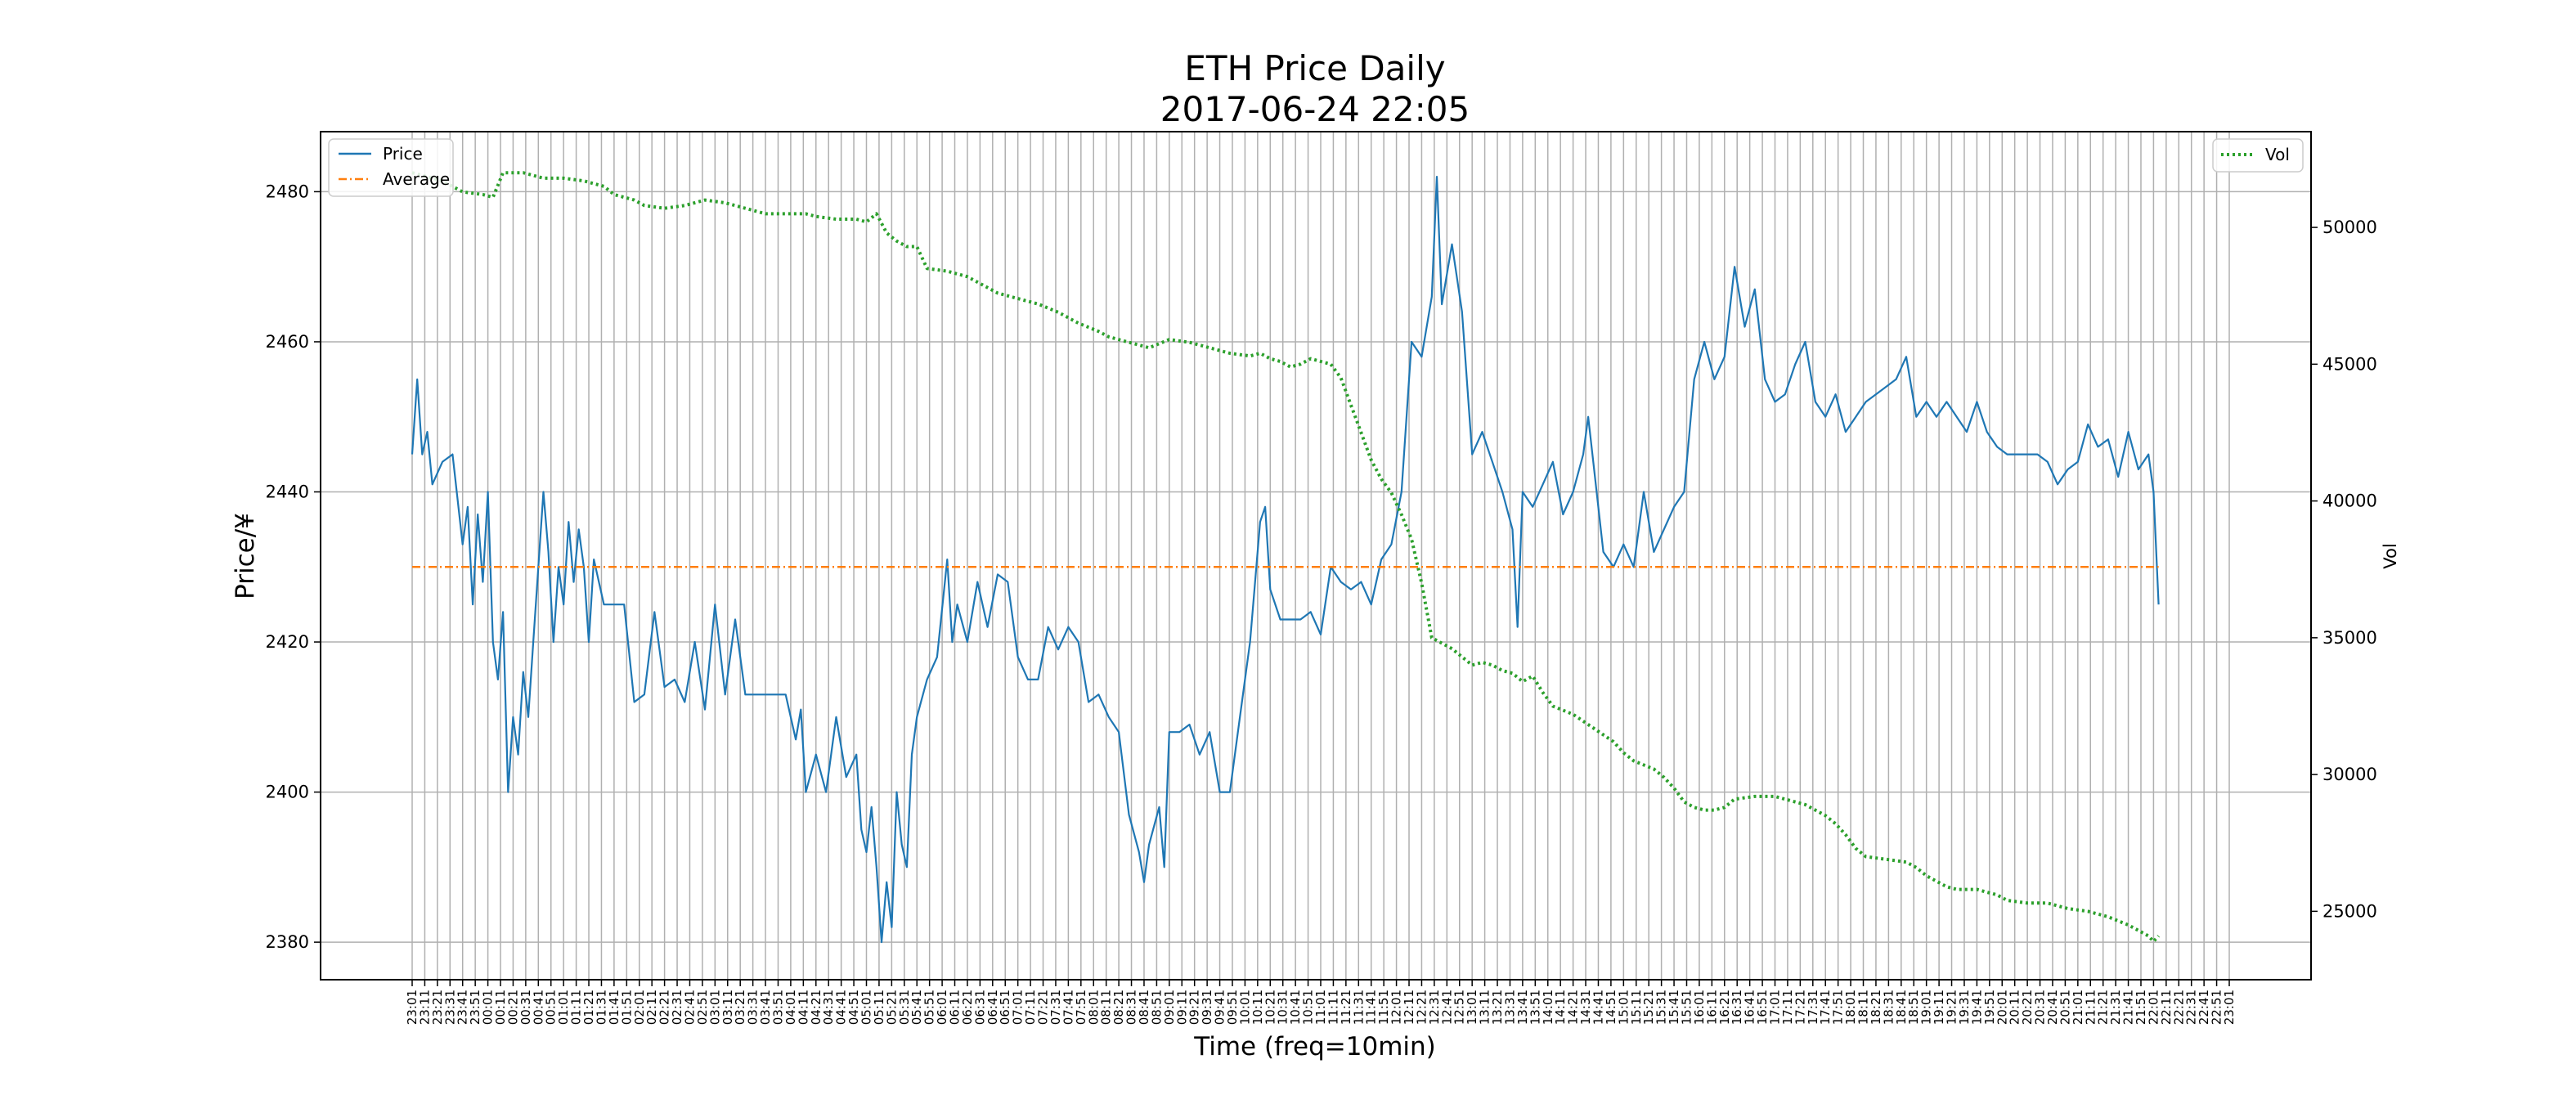 The height and width of the screenshot is (1104, 2576). Describe the element at coordinates (1586, 1008) in the screenshot. I see `x-tick-label: 14:31` at that location.